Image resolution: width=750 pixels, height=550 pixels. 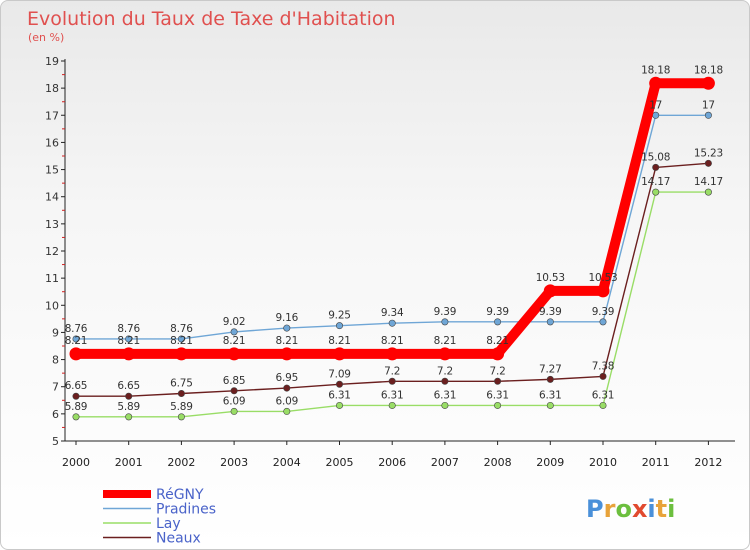 What do you see at coordinates (186, 510) in the screenshot?
I see `legend-label-pradines: Pradines` at bounding box center [186, 510].